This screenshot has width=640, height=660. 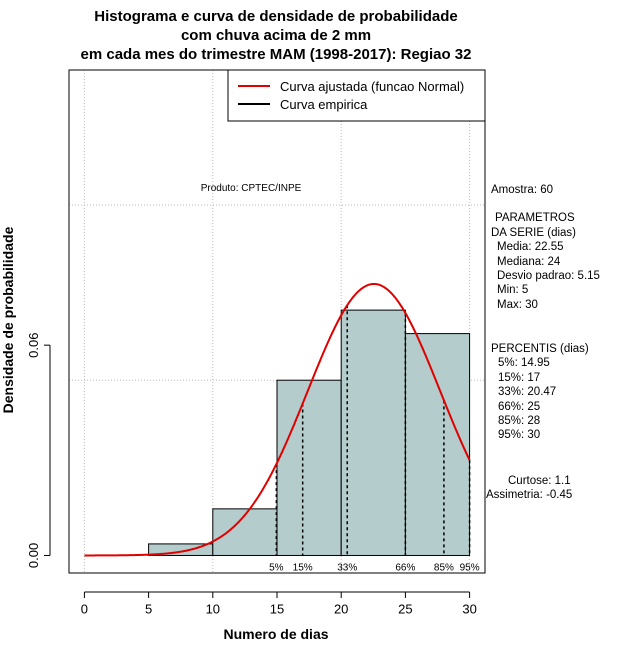 I want to click on stat-p66: 66%: 25, so click(x=519, y=407).